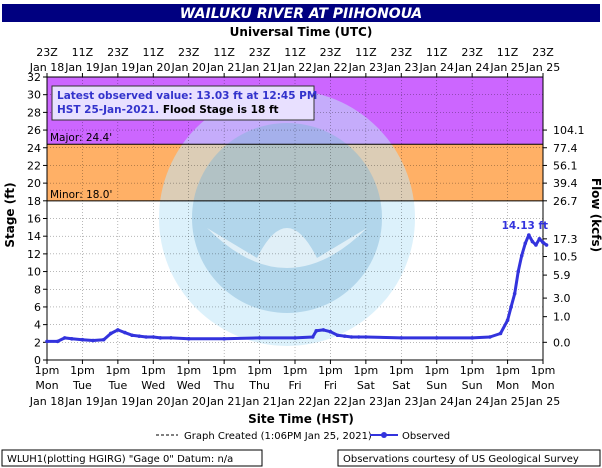 The image size is (602, 468). I want to click on flow-tick-label: 56.1, so click(565, 165).